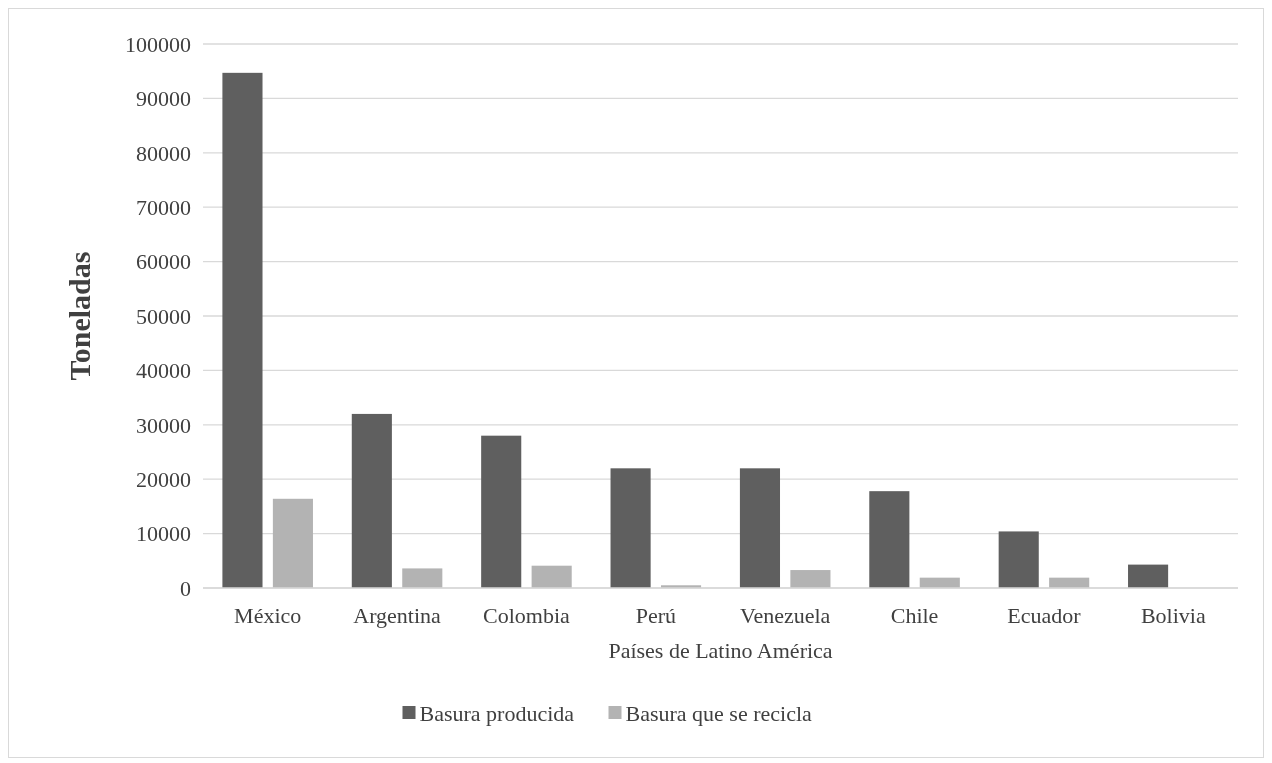 The image size is (1272, 763). Describe the element at coordinates (785, 615) in the screenshot. I see `x-tick-label: Venezuela` at that location.